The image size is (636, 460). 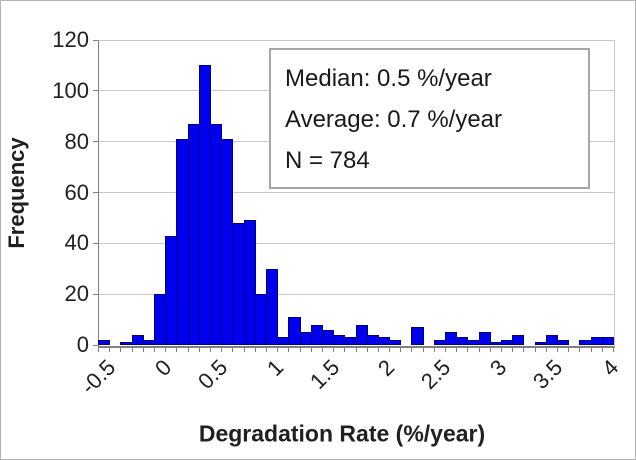 I want to click on x-tick-label-1: 1, so click(x=274, y=367).